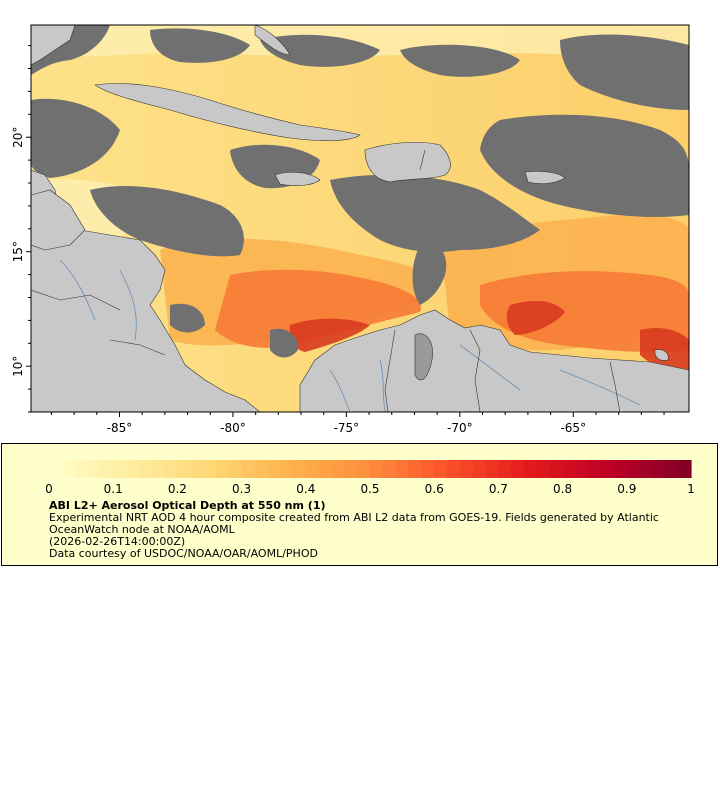 Image resolution: width=720 pixels, height=800 pixels. What do you see at coordinates (423, 357) in the screenshot?
I see `gulf-venezuela-land` at bounding box center [423, 357].